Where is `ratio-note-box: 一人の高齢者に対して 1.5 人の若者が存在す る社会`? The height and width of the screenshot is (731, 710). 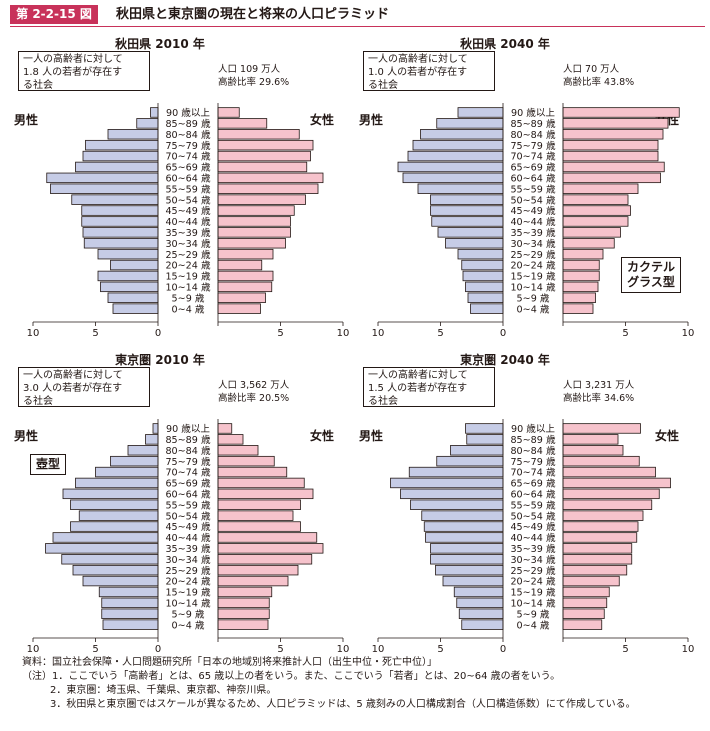 ratio-note-box: 一人の高齢者に対して 1.5 人の若者が存在す る社会 is located at coordinates (429, 387).